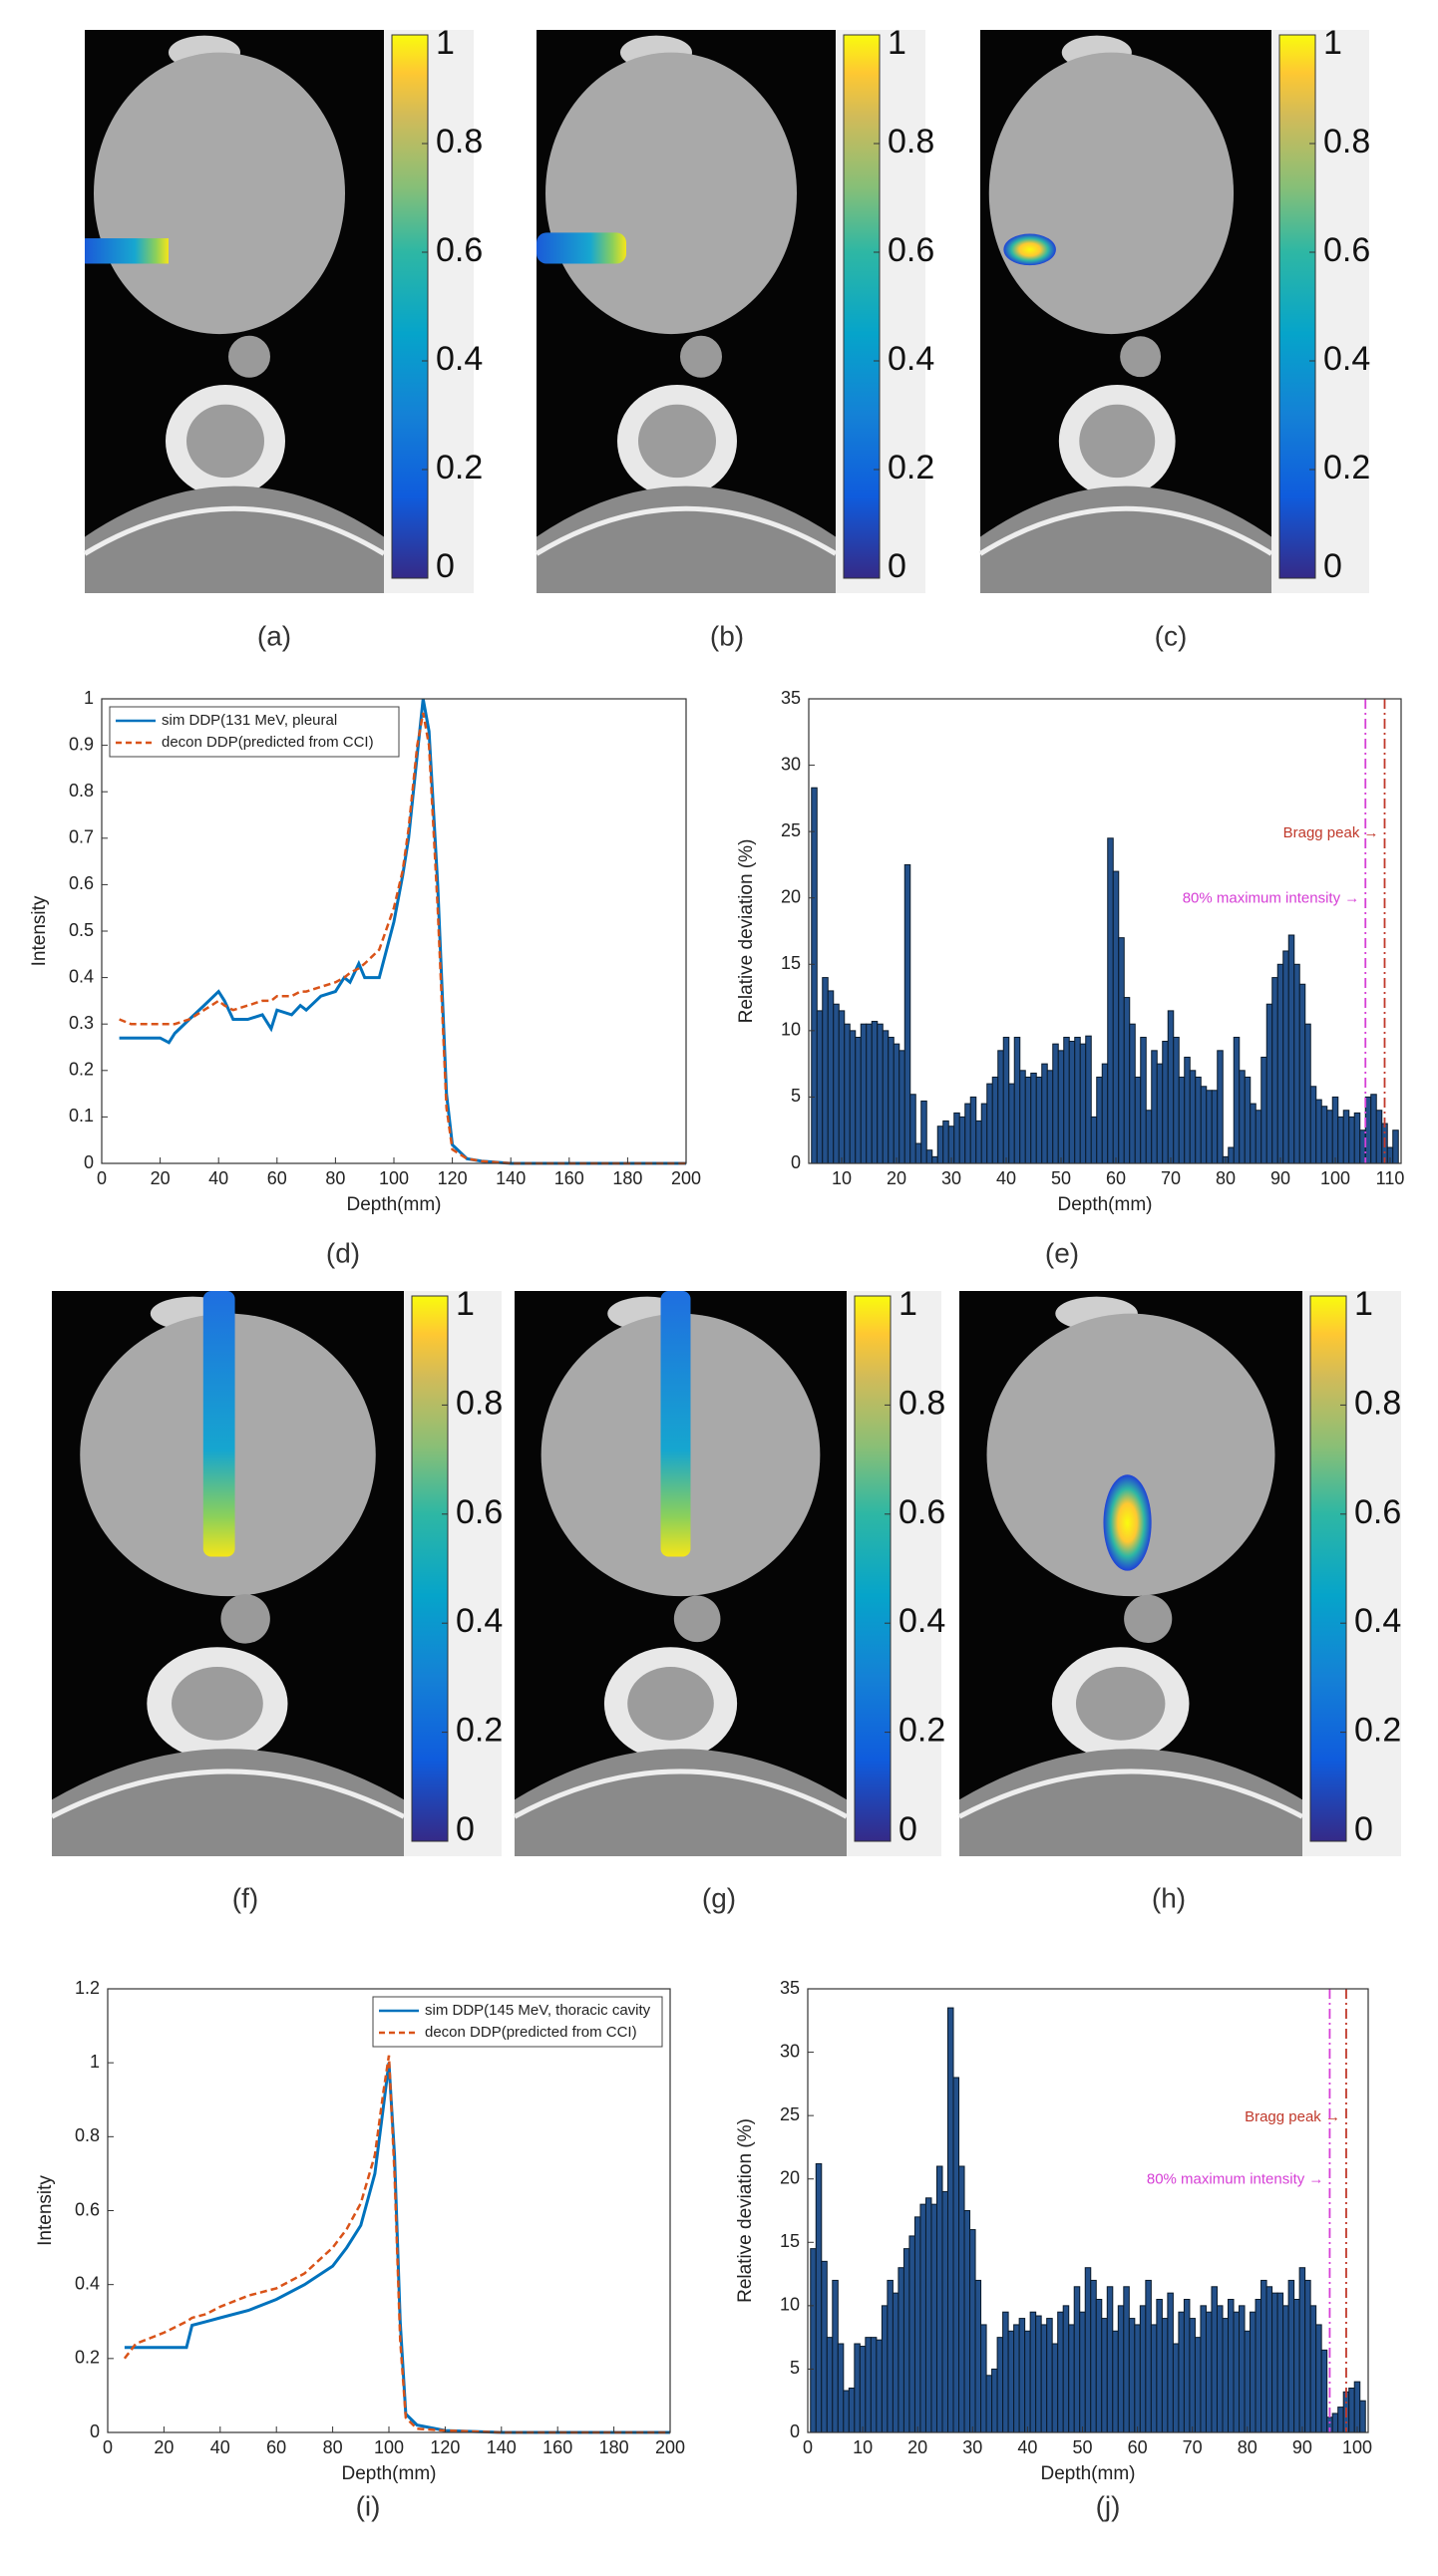  Describe the element at coordinates (791, 1030) in the screenshot. I see `y-tick-label: 10` at that location.